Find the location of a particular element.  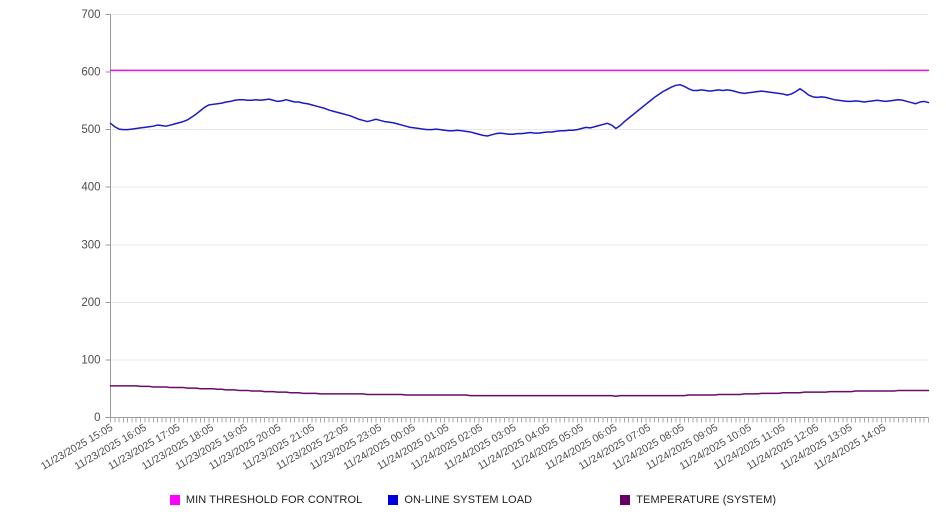

legend-label-temperature-system: TEMPERATURE (SYSTEM) is located at coordinates (706, 500).